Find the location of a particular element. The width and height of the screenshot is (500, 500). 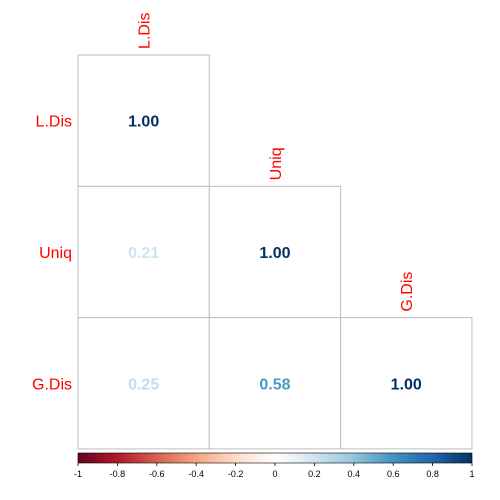

colorbar-tick-label: 0.4 is located at coordinates (354, 474).